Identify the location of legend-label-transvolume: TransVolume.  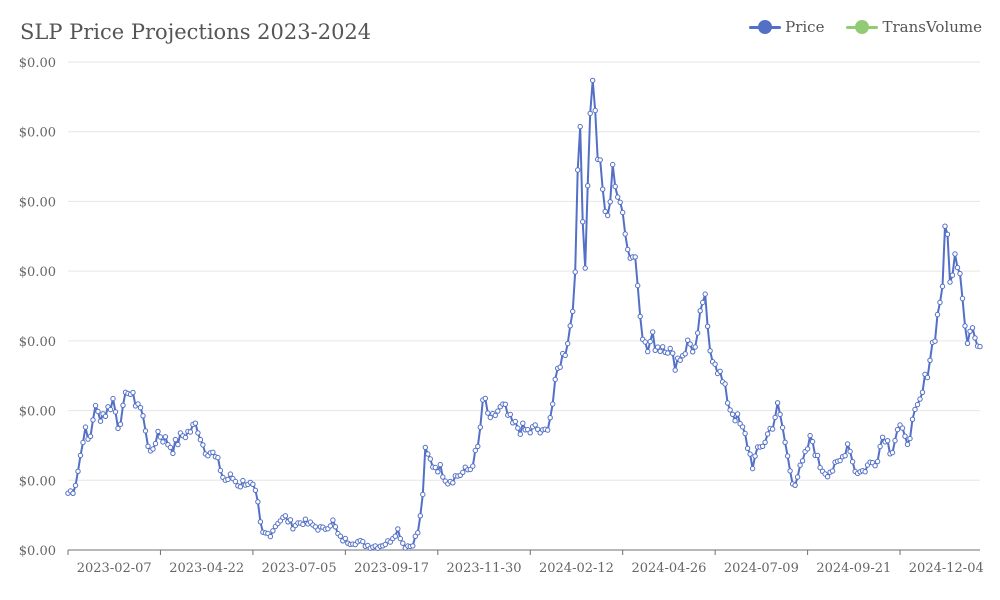
(932, 27).